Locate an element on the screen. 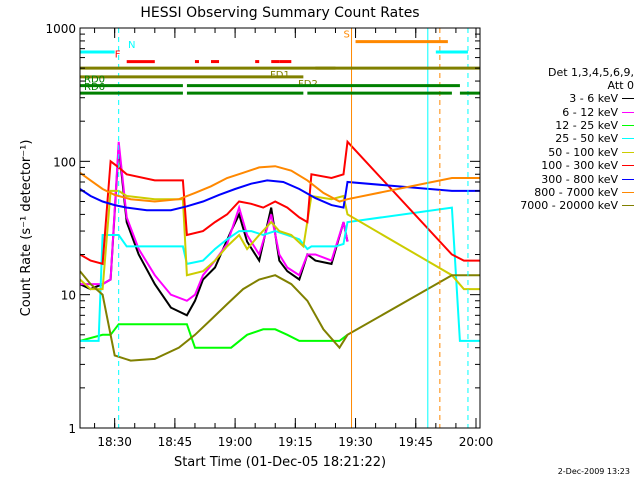 The width and height of the screenshot is (640, 480). legend-item: 50 - 100 keV is located at coordinates (558, 152).